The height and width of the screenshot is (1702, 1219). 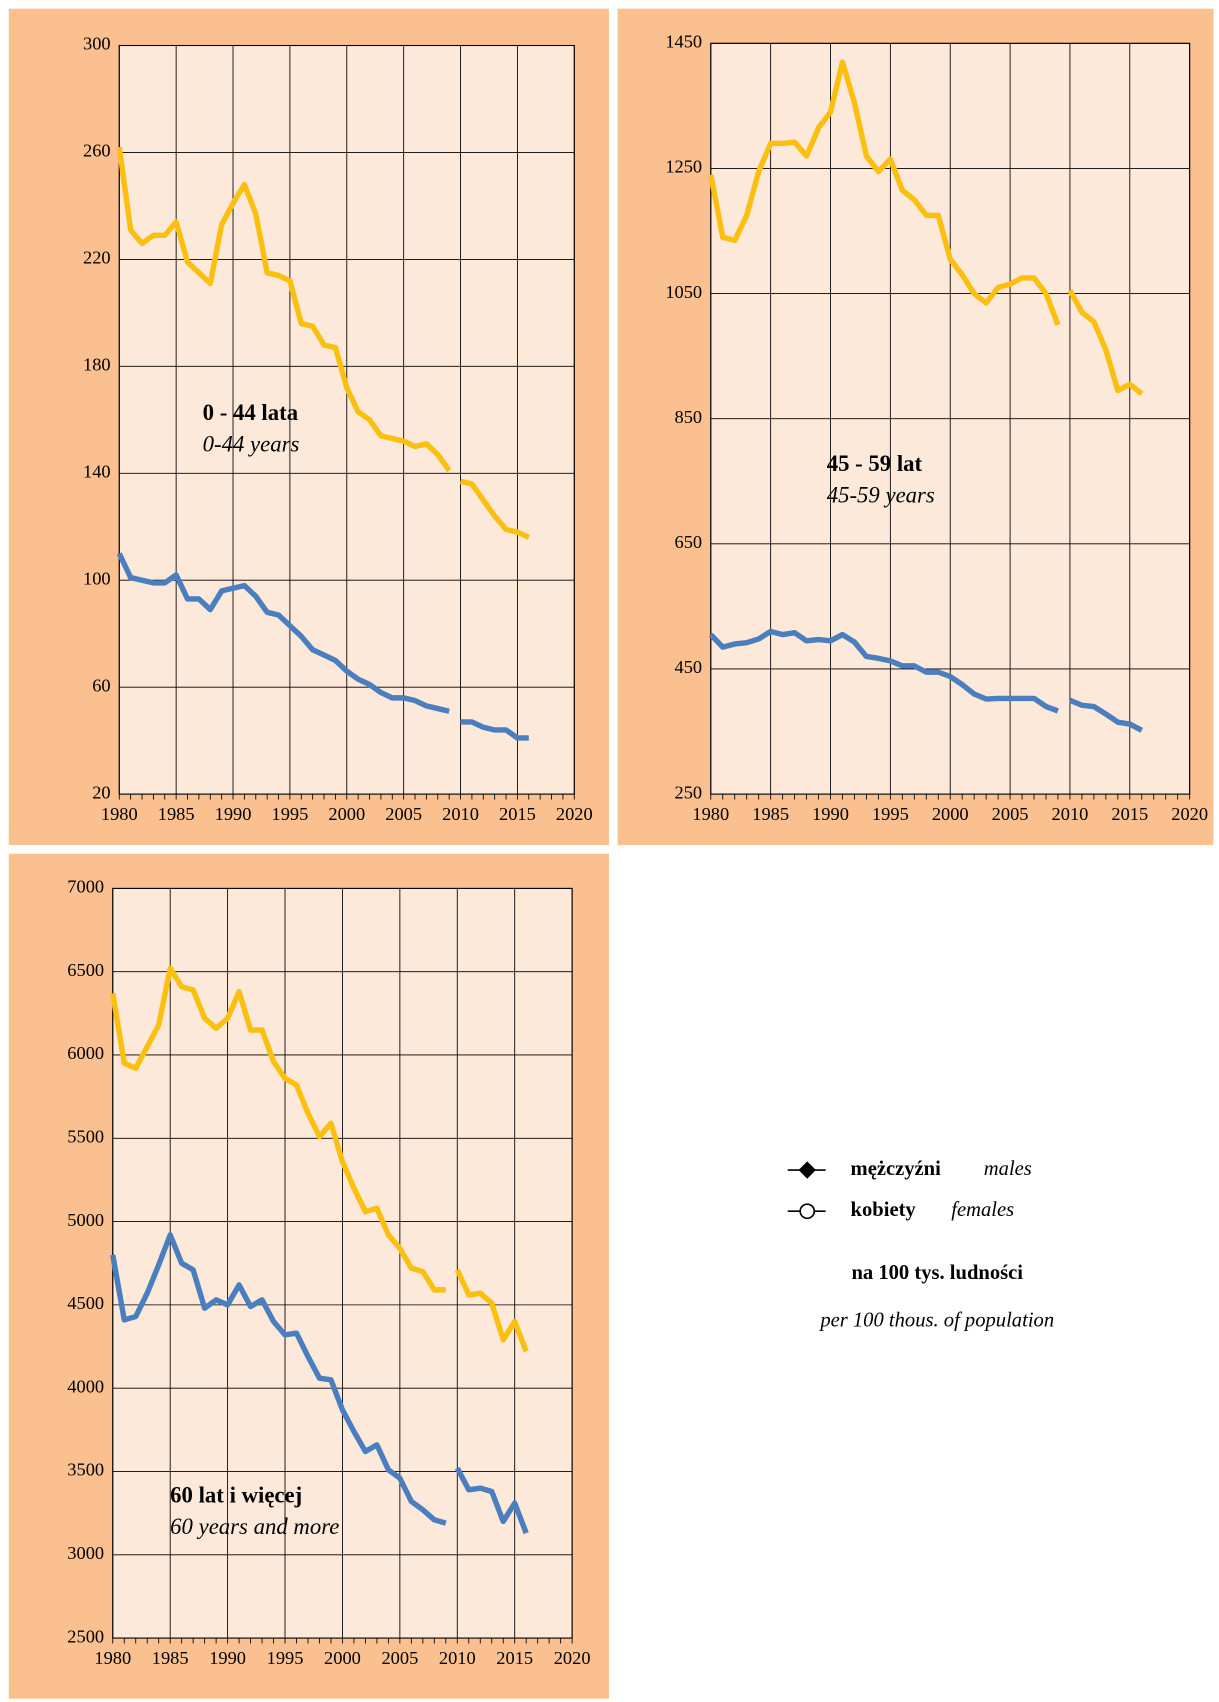 I want to click on y-tick-label: 3000, so click(x=85, y=1553).